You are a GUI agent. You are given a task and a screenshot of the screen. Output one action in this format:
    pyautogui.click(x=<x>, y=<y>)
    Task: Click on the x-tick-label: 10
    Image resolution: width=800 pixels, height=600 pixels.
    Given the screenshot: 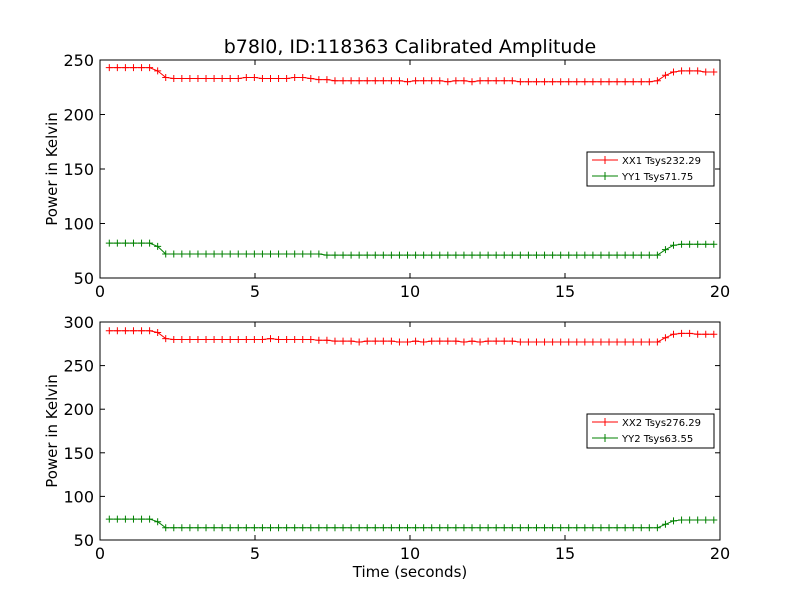 What is the action you would take?
    pyautogui.click(x=410, y=291)
    